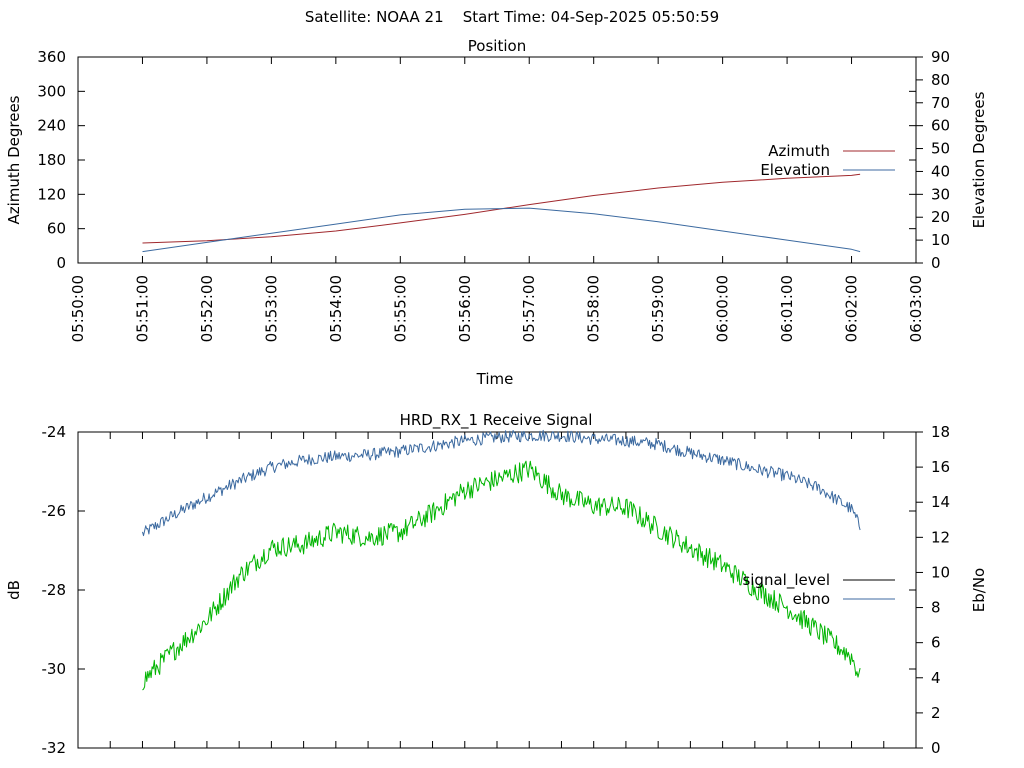  What do you see at coordinates (54, 748) in the screenshot?
I see `db-axis-tick-label-0: -32` at bounding box center [54, 748].